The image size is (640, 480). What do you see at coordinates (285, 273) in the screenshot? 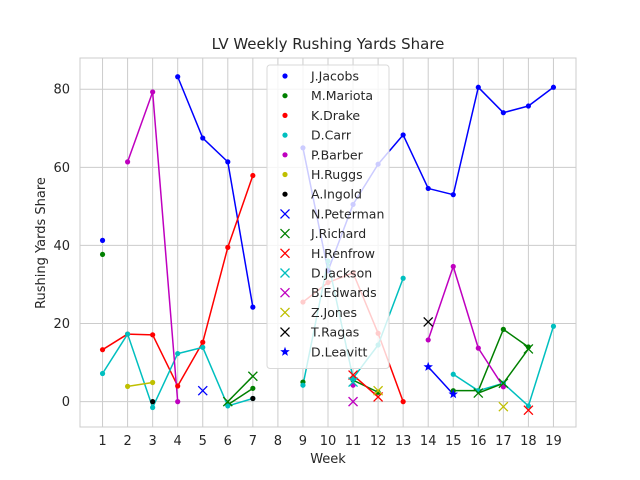
I see `legend-marker-d-jackson` at bounding box center [285, 273].